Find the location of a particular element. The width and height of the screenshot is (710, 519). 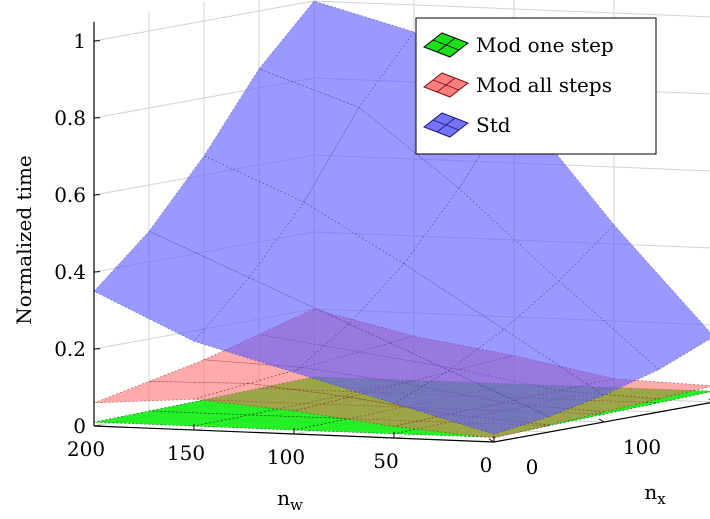

nw-tick-label: 100 is located at coordinates (286, 457).